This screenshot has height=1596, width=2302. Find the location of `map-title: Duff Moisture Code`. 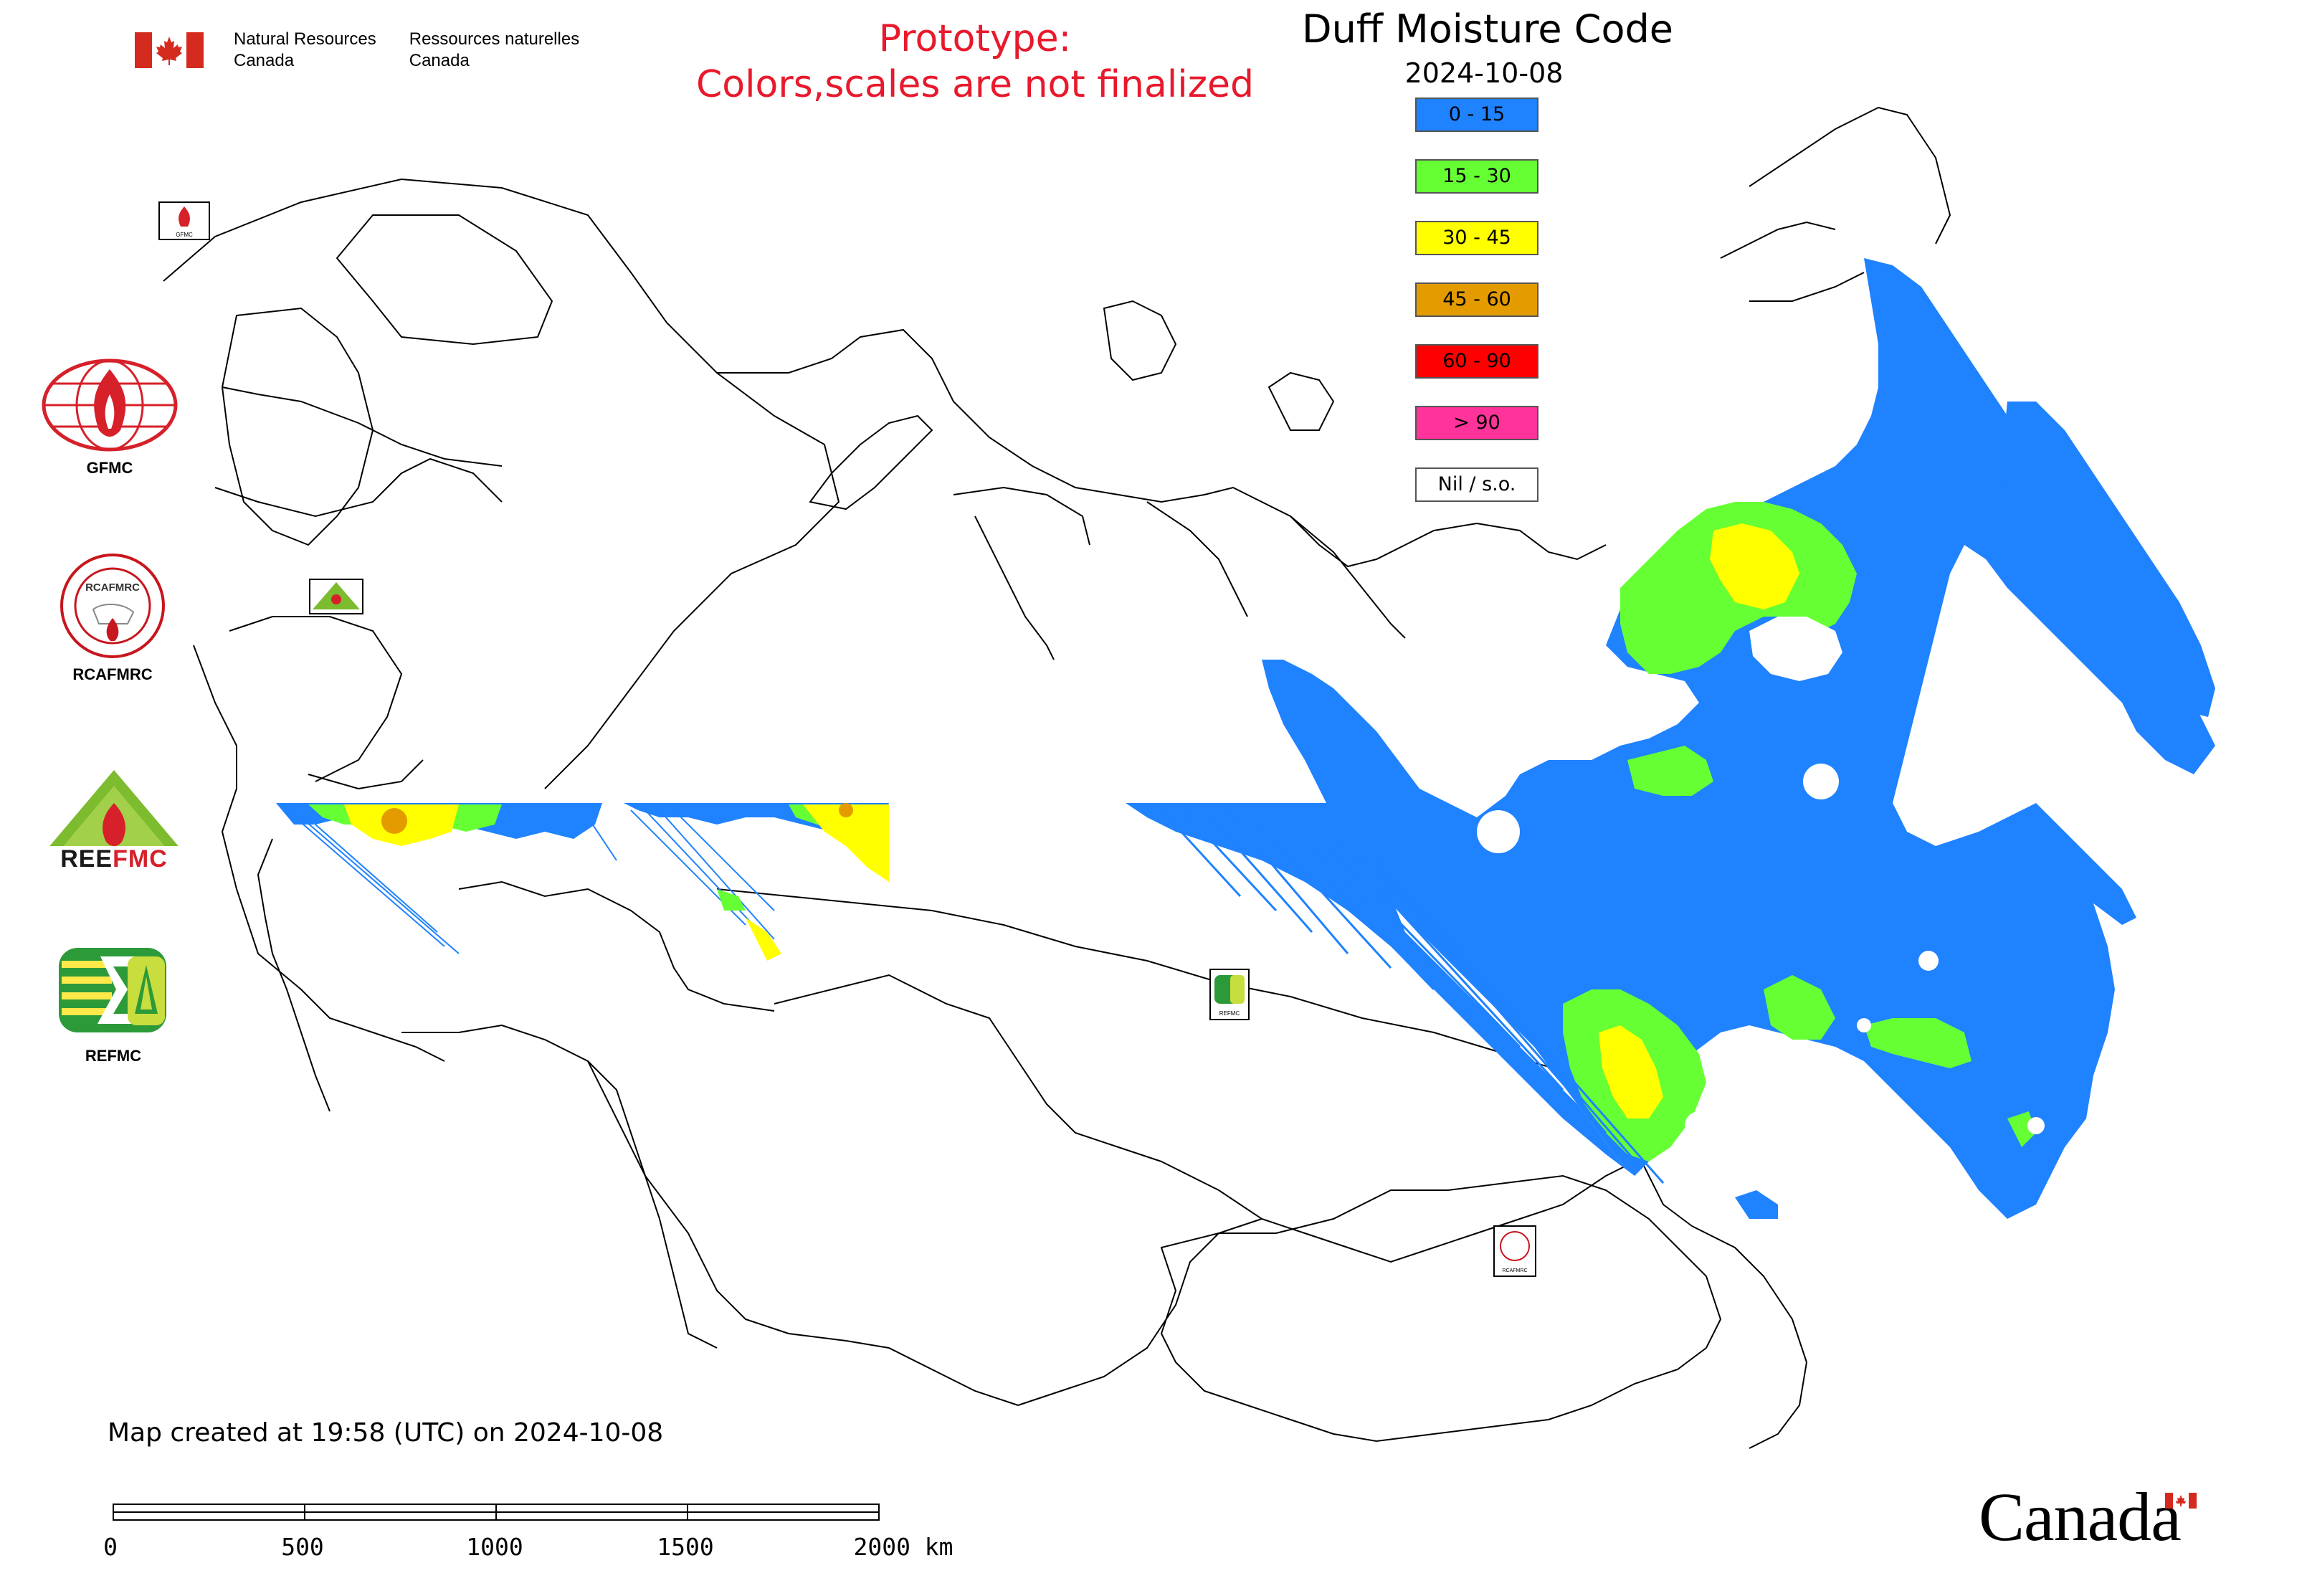

map-title: Duff Moisture Code is located at coordinates (1487, 29).